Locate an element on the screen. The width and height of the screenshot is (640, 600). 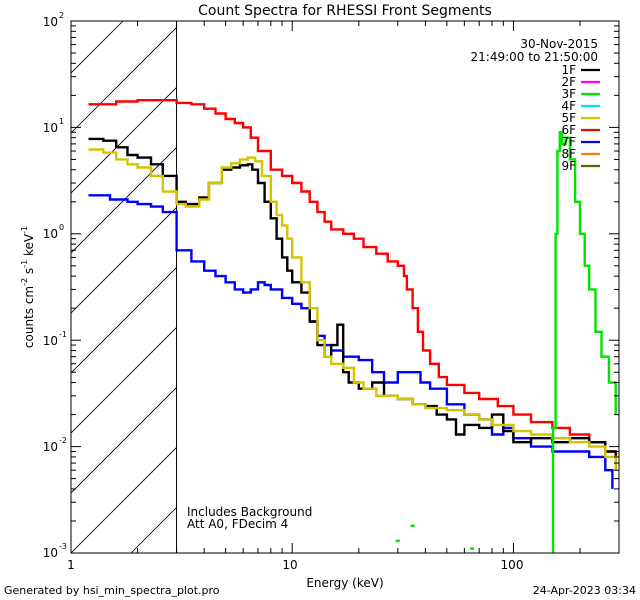
svg-text: -1 is located at coordinates (63, 334).